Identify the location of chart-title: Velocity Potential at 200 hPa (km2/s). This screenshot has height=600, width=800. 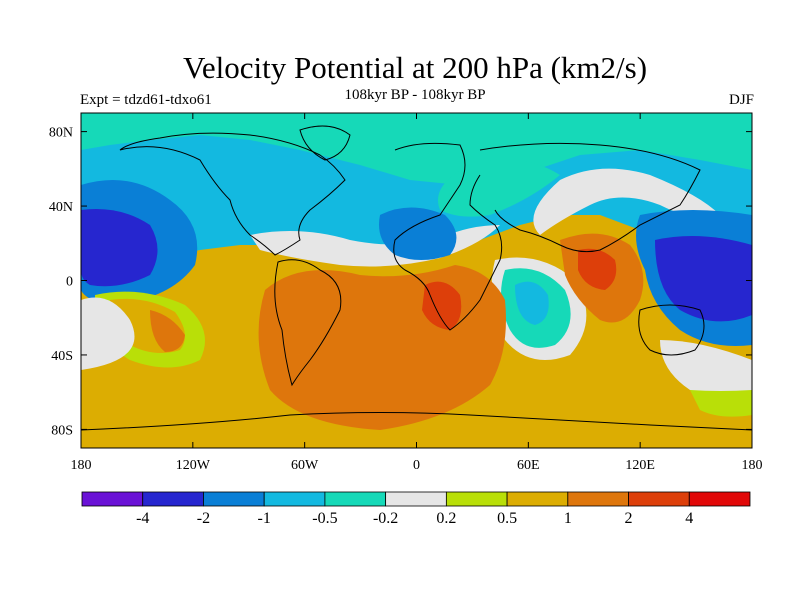
(415, 67).